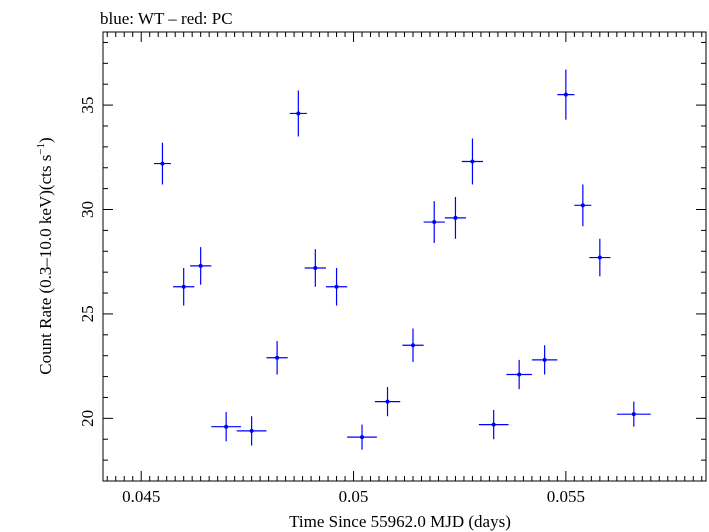 Image resolution: width=709 pixels, height=532 pixels. Describe the element at coordinates (45, 265) in the screenshot. I see `y-axis-label-main: Count Rate (0.3–10.0 keV)(cts s` at that location.